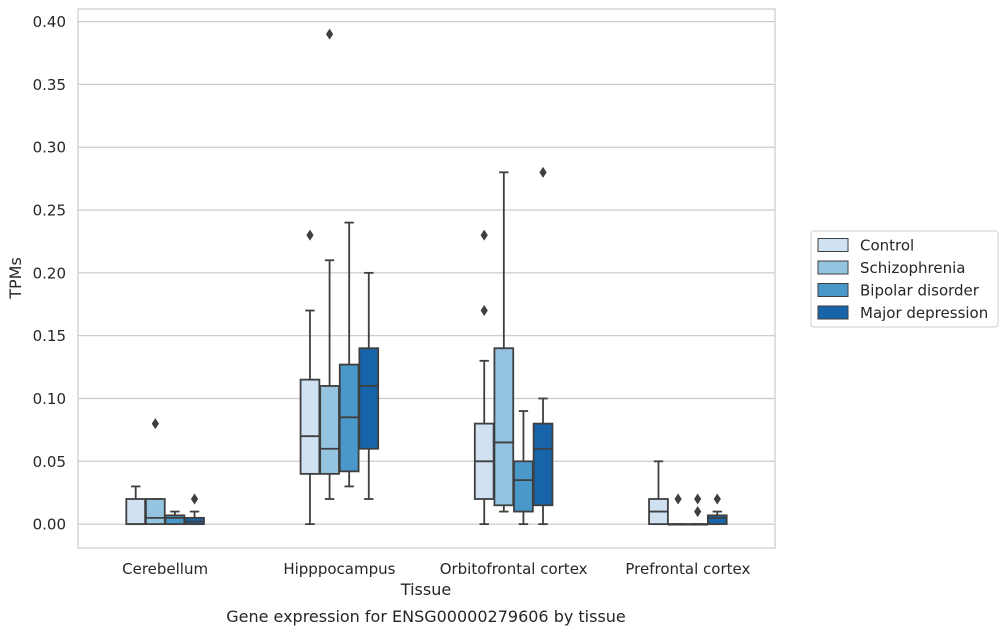 The width and height of the screenshot is (1007, 638). I want to click on y-tick-label: 0.15, so click(49, 336).